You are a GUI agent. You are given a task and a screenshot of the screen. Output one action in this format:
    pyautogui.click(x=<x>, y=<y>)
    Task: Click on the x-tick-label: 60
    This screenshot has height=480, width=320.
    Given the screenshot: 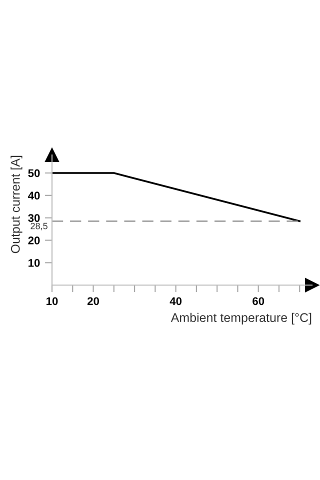 What is the action you would take?
    pyautogui.click(x=258, y=301)
    